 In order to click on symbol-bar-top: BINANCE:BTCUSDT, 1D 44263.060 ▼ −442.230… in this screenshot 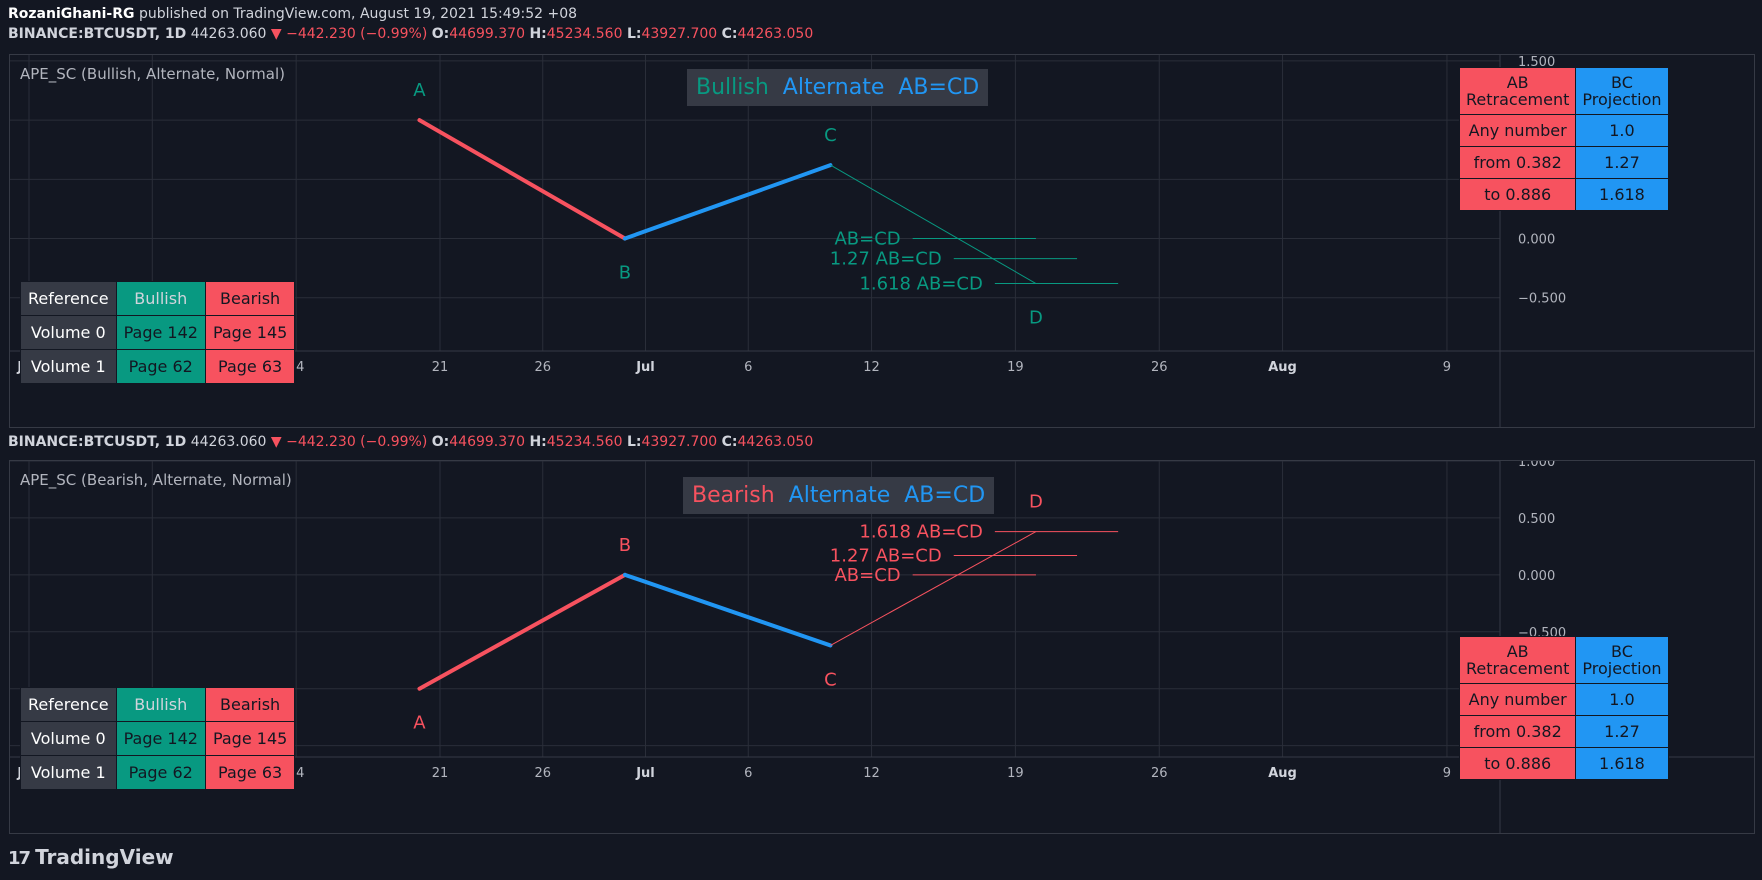, I will do `click(410, 34)`.